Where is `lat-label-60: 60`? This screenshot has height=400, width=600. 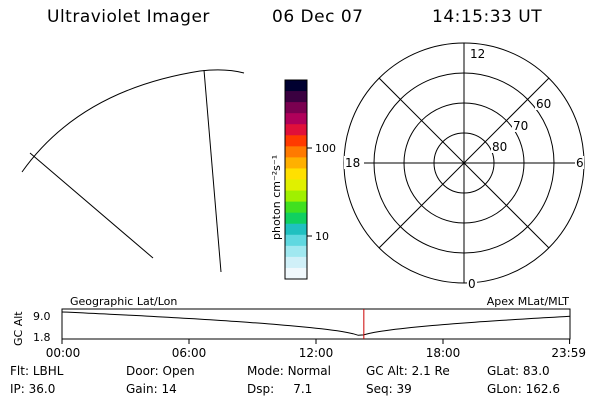
lat-label-60: 60 is located at coordinates (543, 104).